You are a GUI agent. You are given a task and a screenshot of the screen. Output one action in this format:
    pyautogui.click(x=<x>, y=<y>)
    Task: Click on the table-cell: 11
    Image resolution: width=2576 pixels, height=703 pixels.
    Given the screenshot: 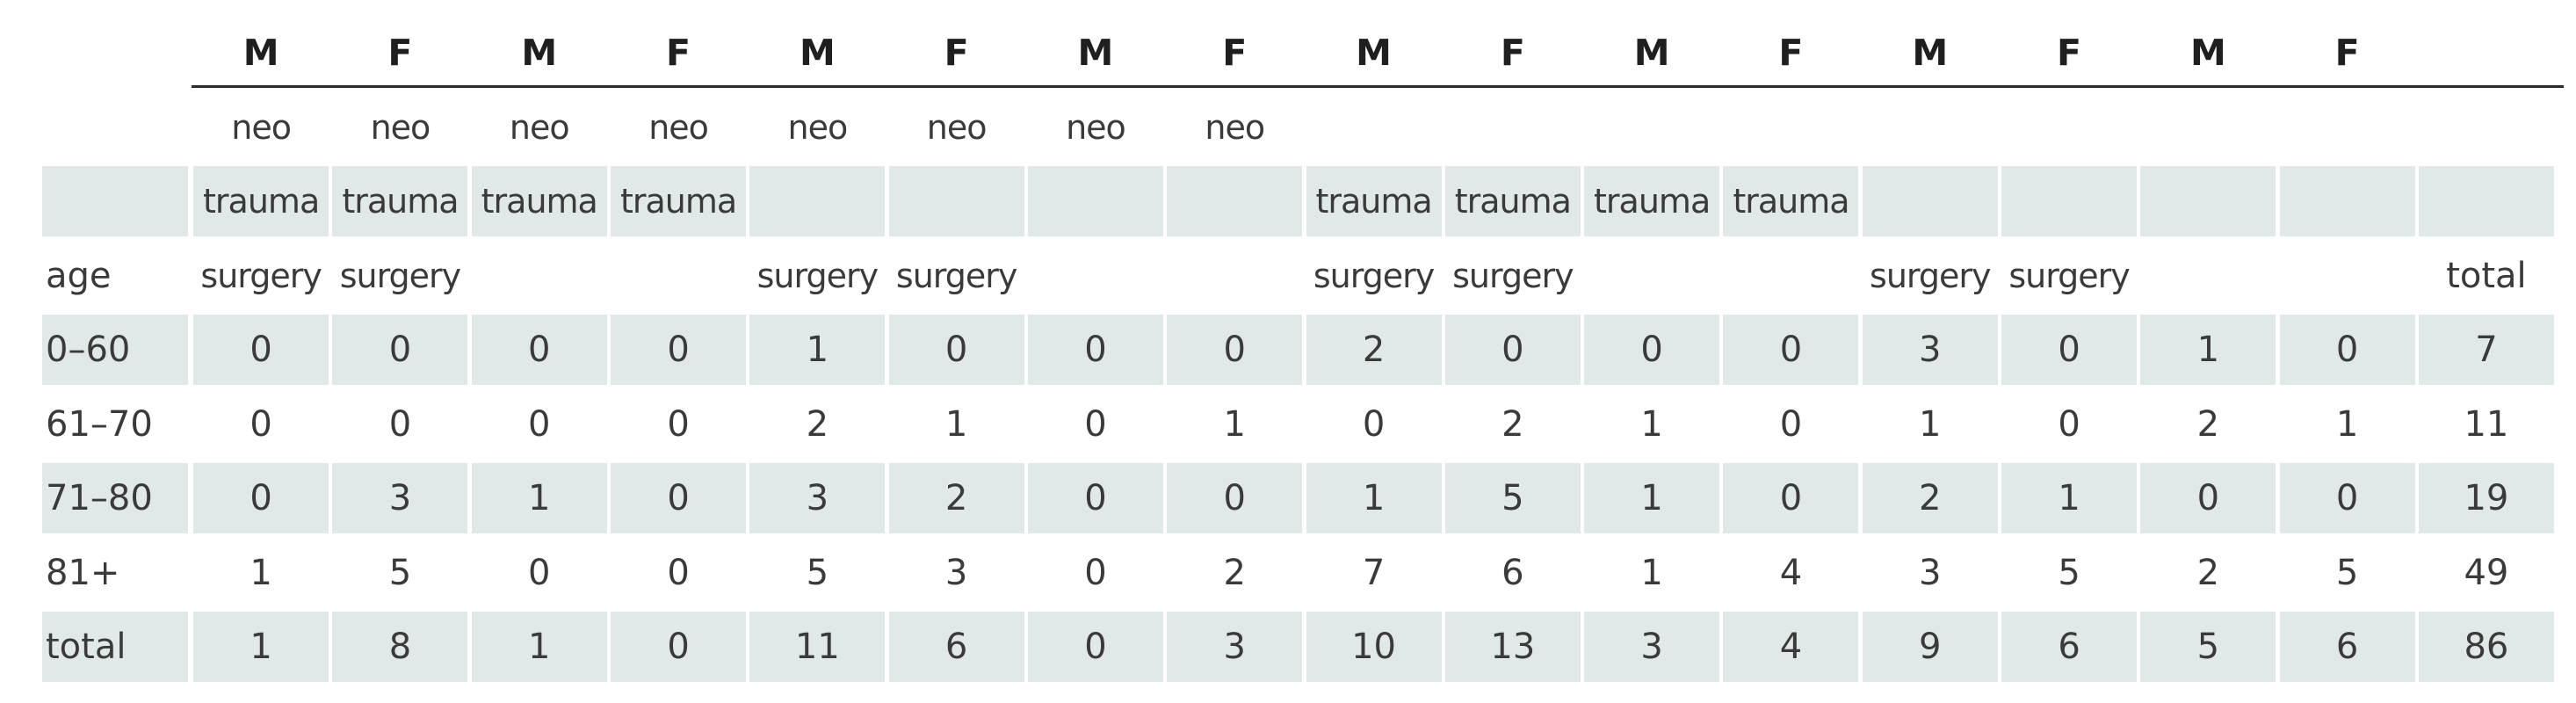 What is the action you would take?
    pyautogui.click(x=817, y=647)
    